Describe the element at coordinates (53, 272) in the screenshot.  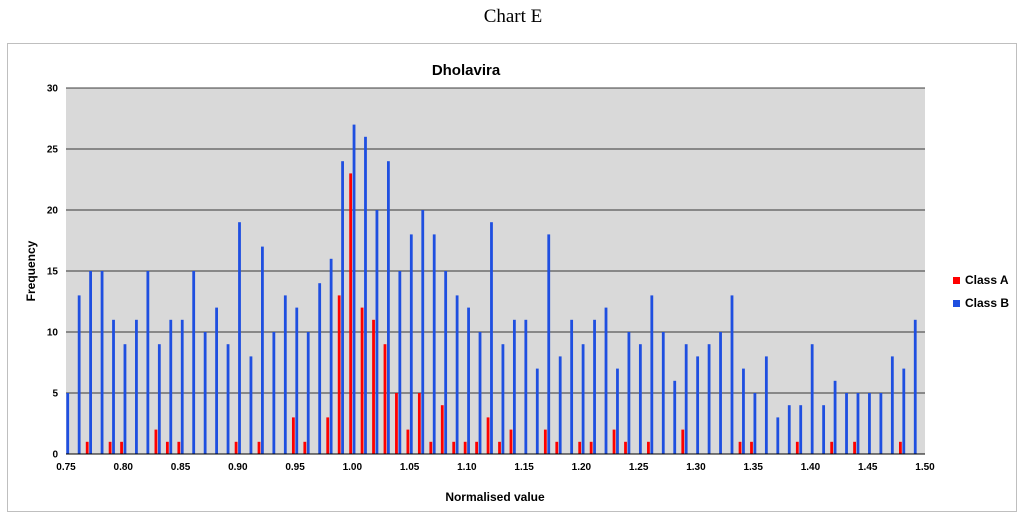
I see `y-tick-labels: 0 5 10 15 20 25 30` at that location.